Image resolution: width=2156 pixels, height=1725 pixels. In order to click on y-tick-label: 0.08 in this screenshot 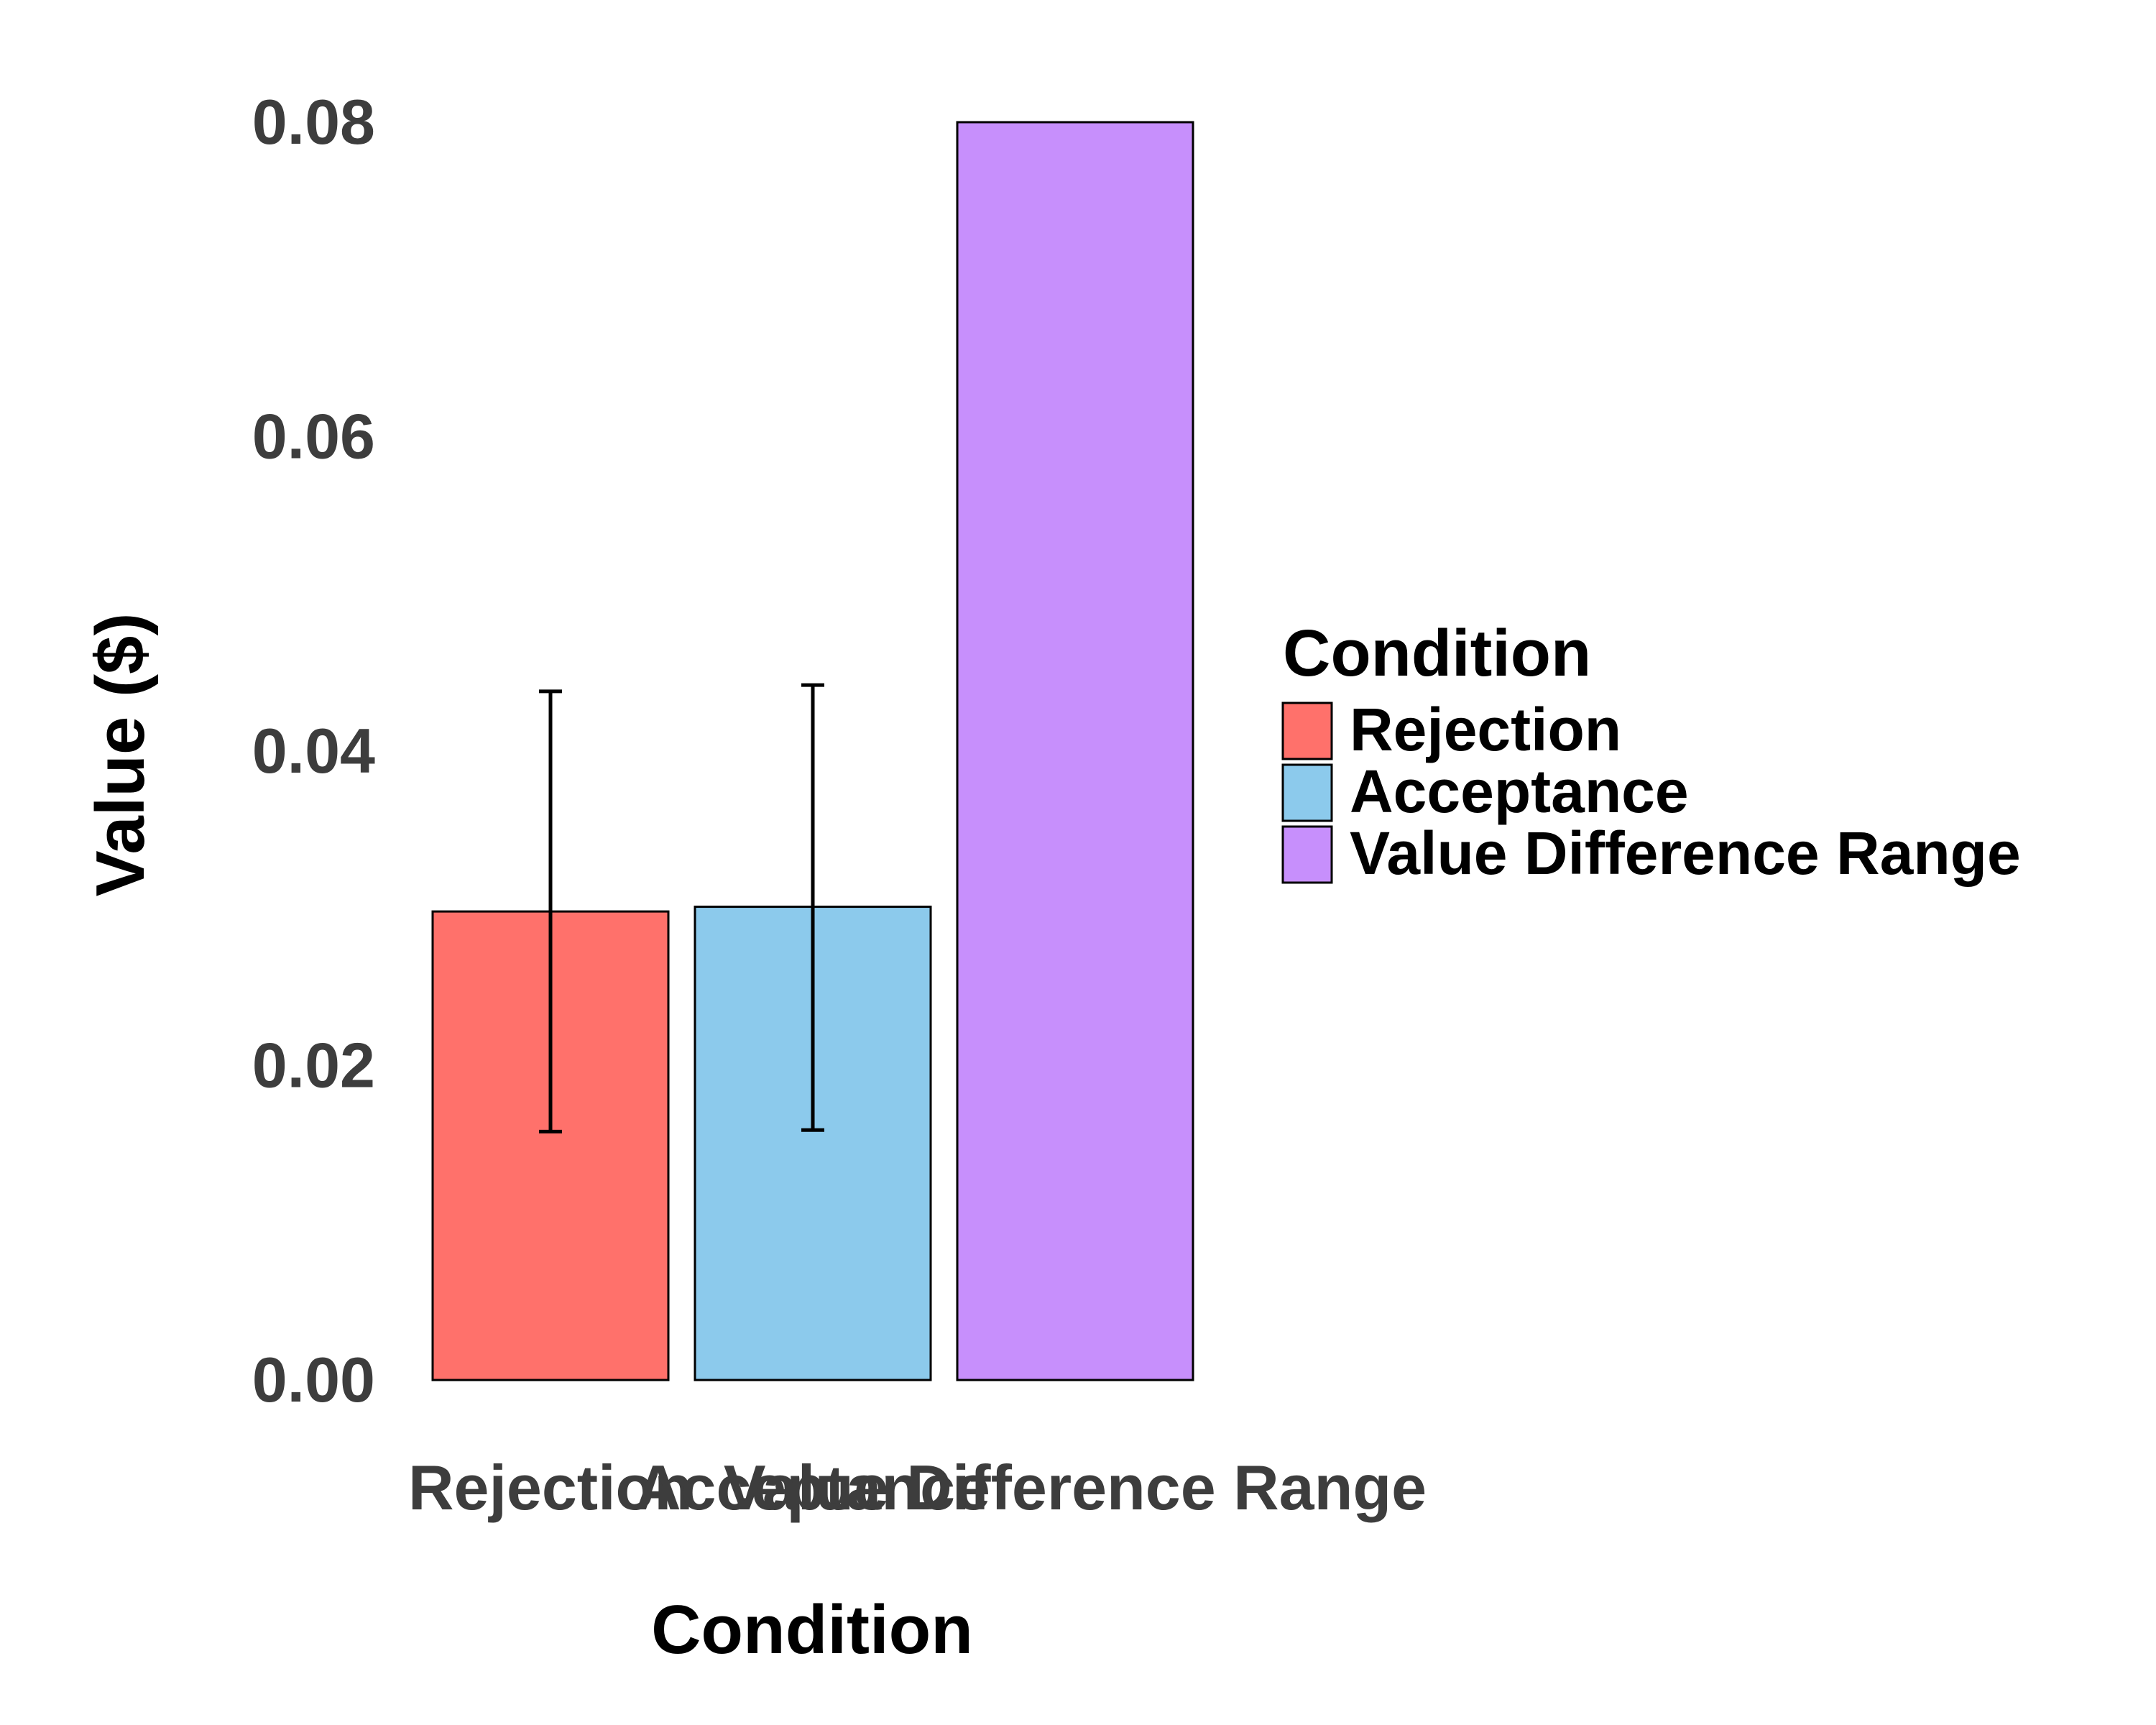, I will do `click(313, 121)`.